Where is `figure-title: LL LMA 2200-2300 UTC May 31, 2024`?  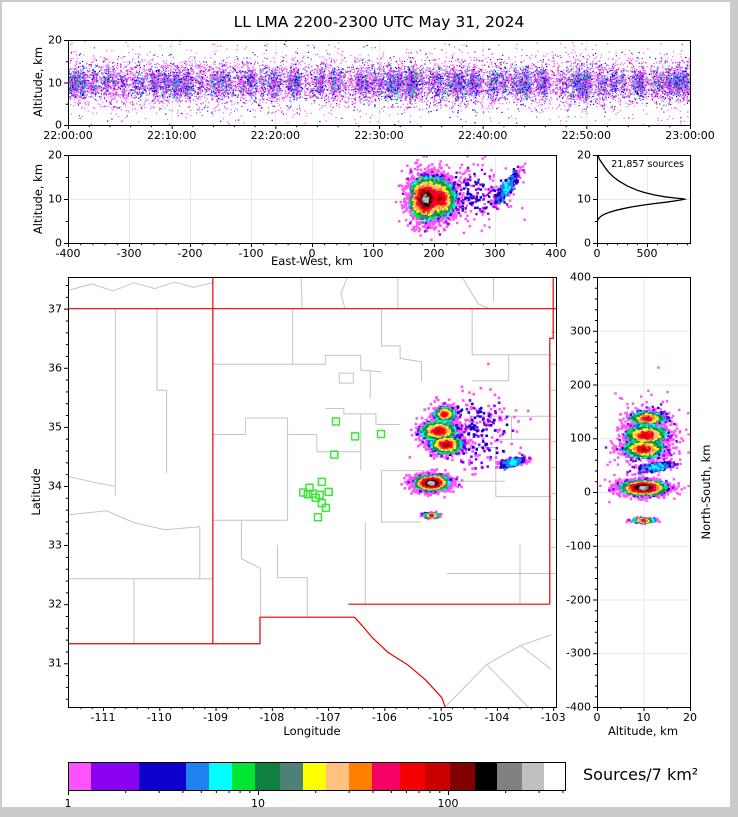
figure-title: LL LMA 2200-2300 UTC May 31, 2024 is located at coordinates (379, 22).